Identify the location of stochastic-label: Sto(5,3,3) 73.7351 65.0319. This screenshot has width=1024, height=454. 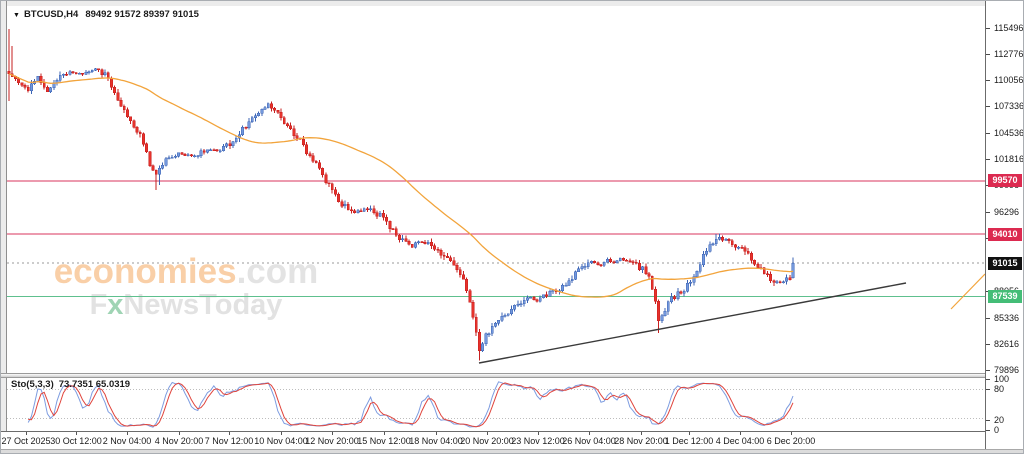
(70, 384).